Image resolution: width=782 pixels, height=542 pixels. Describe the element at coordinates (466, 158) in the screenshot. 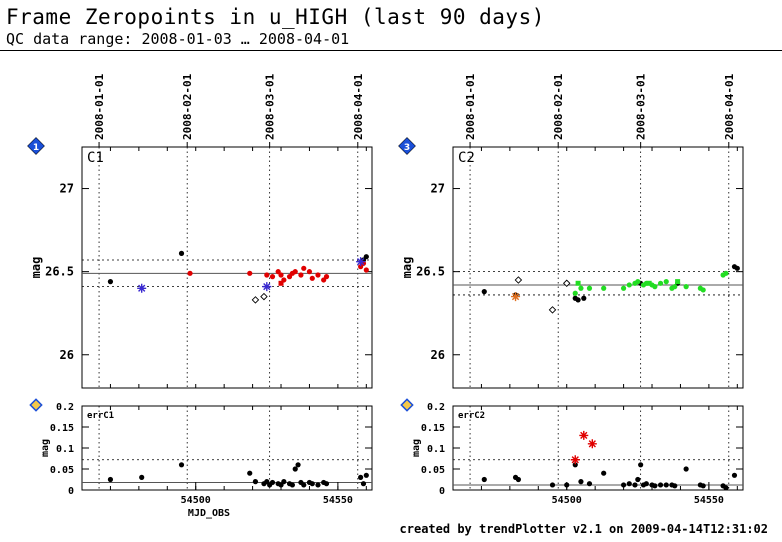

I see `c2-panel-label: C2` at that location.